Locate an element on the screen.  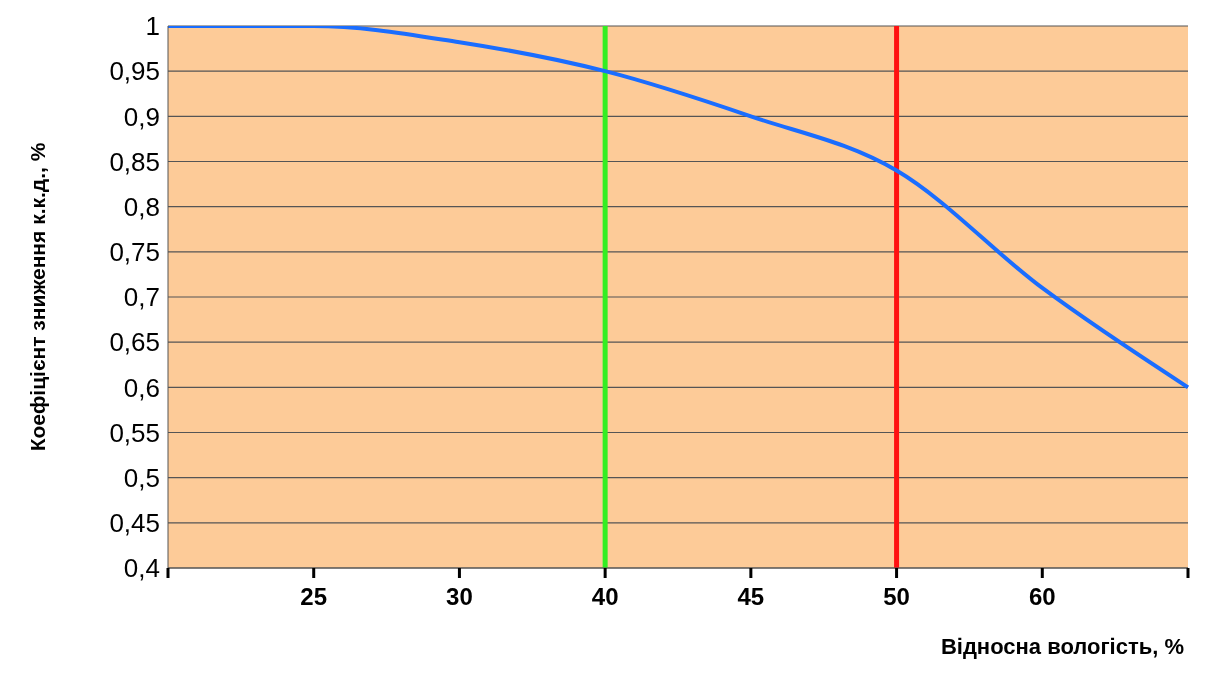
x-tick-label: 25 is located at coordinates (314, 597).